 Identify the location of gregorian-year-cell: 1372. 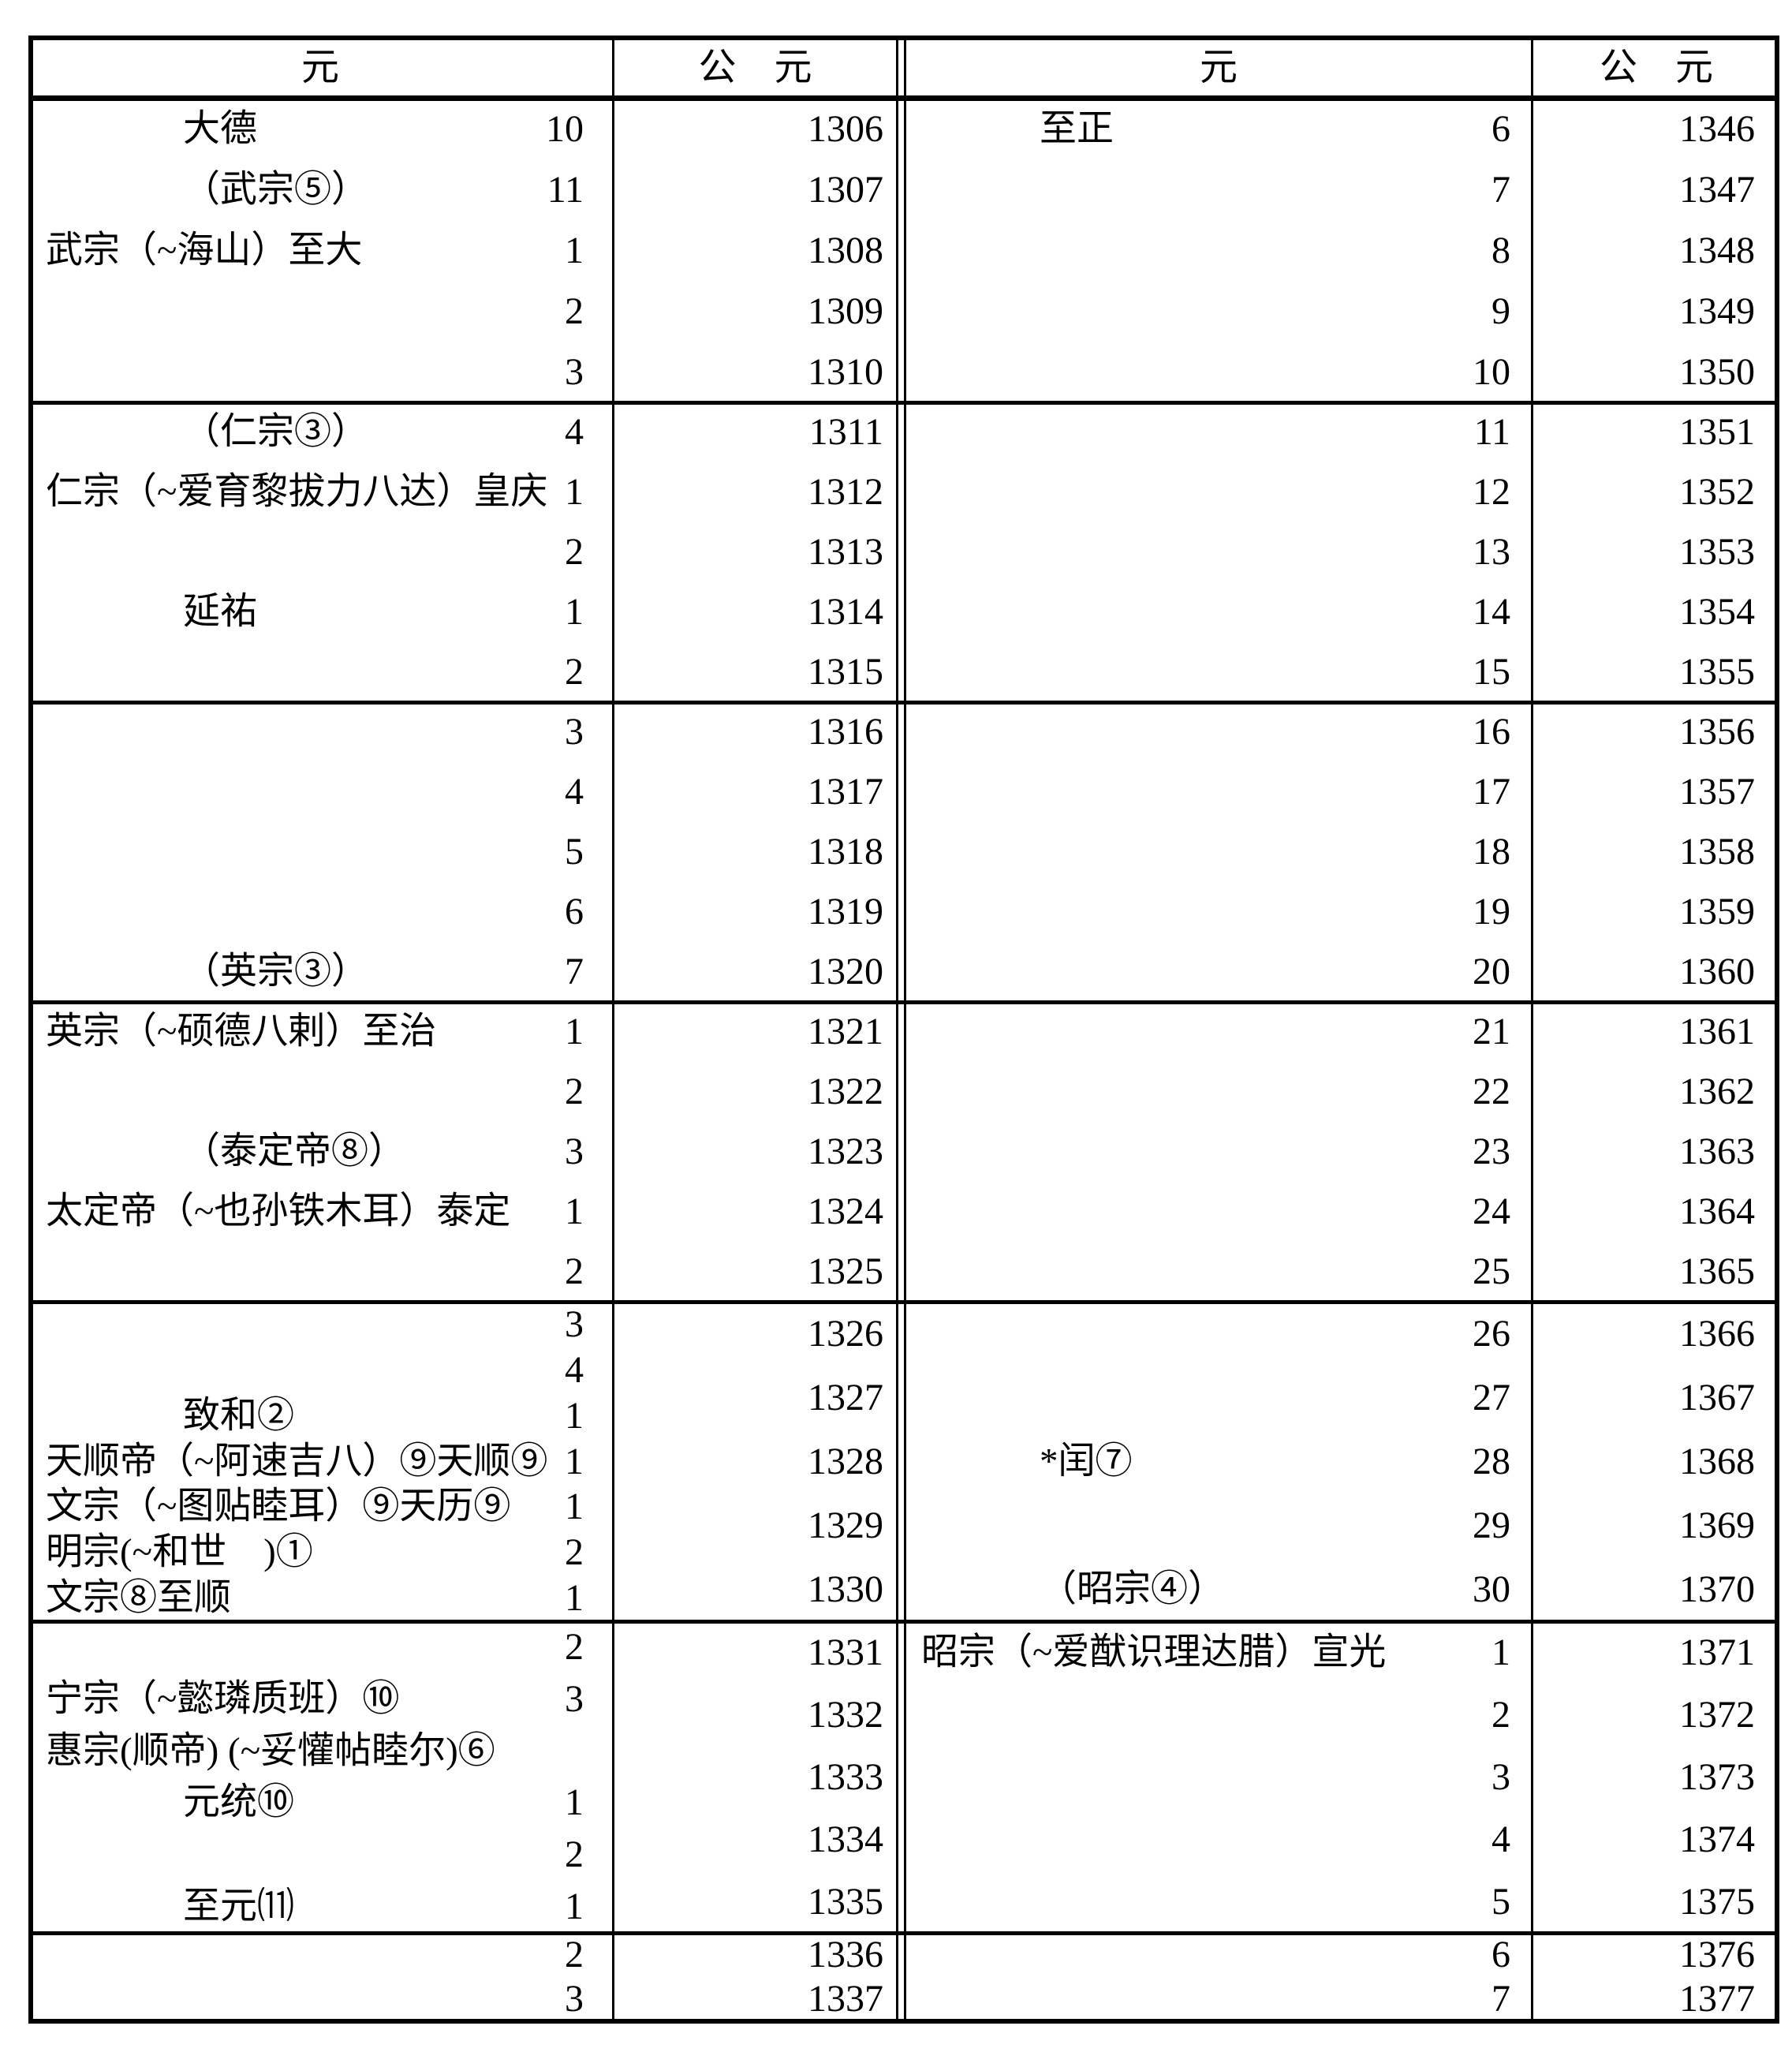
(1717, 1715).